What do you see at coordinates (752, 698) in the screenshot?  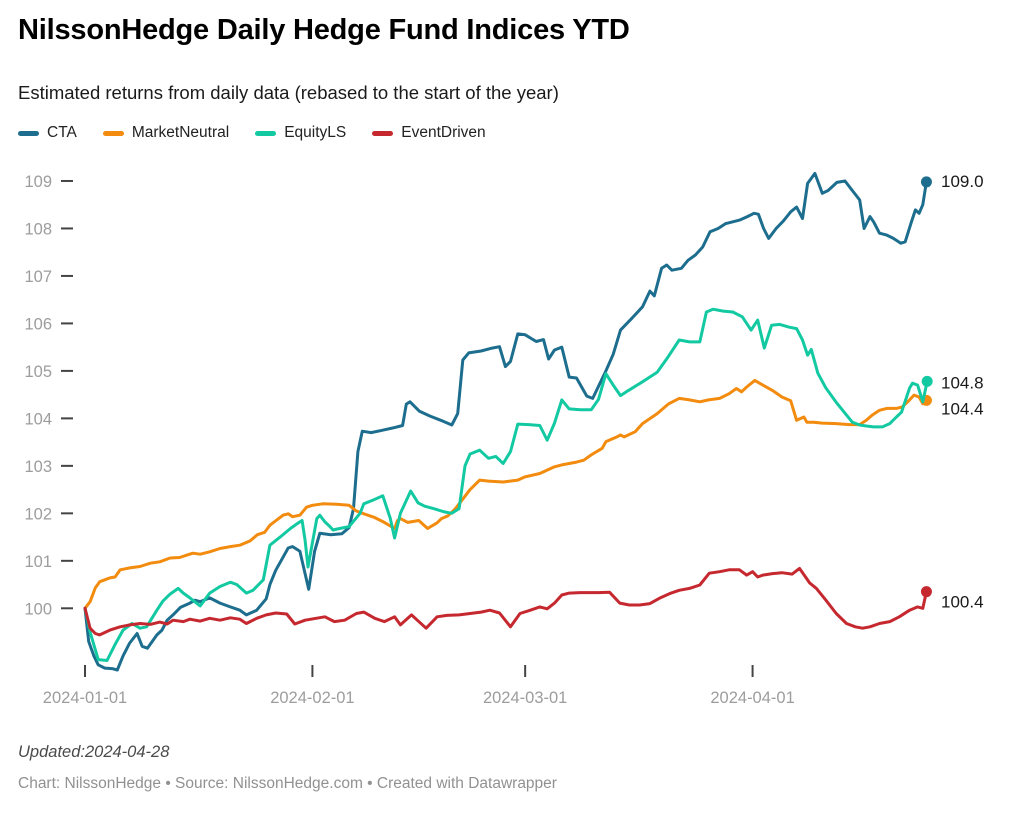 I see `x-axis-label-2024-04-01: 2024-04-01` at bounding box center [752, 698].